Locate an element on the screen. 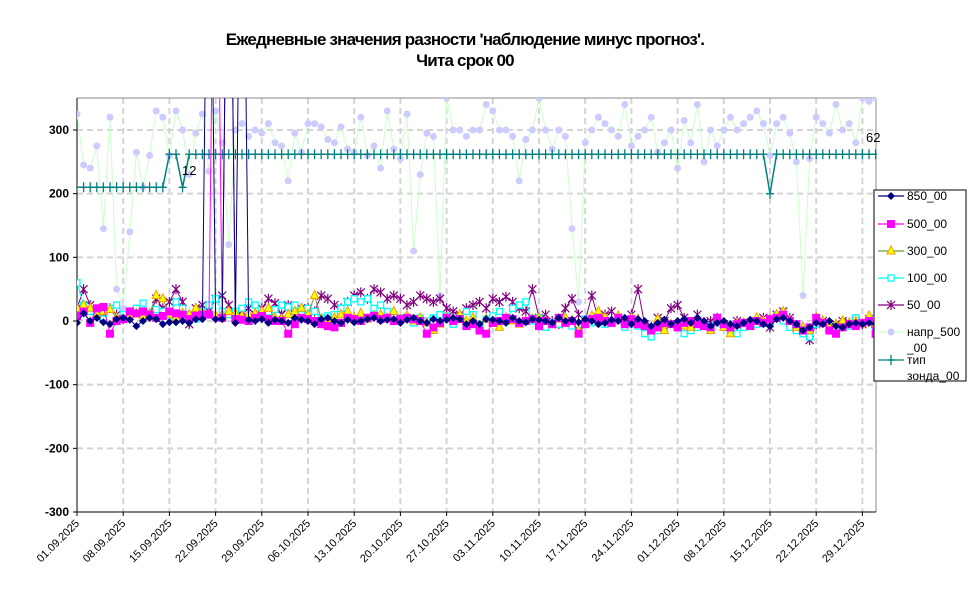 The height and width of the screenshot is (599, 976). x-tick-label: 29.12.2025 is located at coordinates (843, 541).